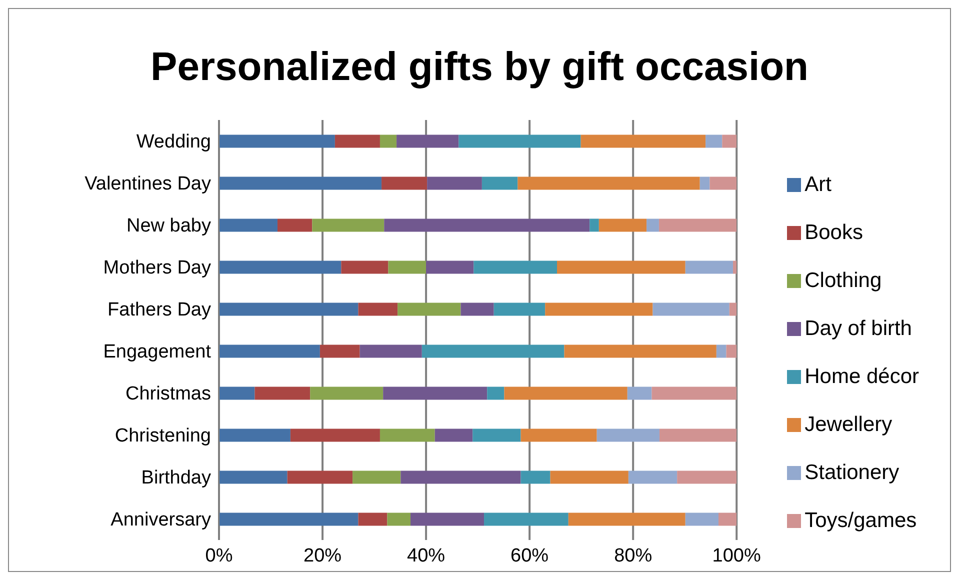 This screenshot has height=580, width=959. What do you see at coordinates (323, 555) in the screenshot?
I see `x-tick-label: 20%` at bounding box center [323, 555].